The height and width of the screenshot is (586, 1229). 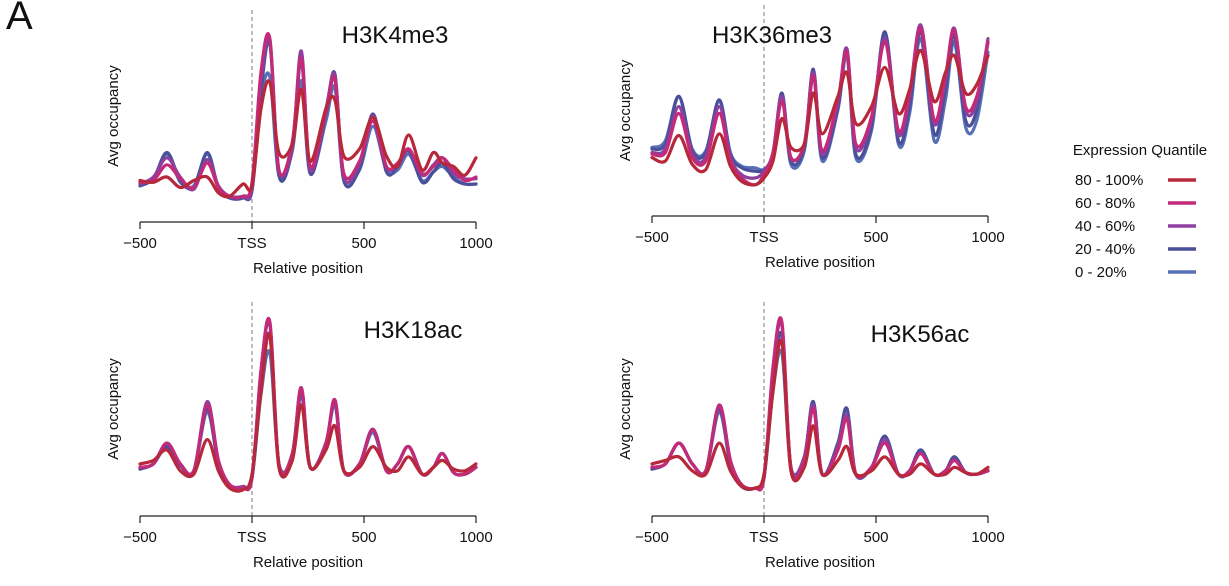 What do you see at coordinates (413, 330) in the screenshot?
I see `chart-title: H3K18ac` at bounding box center [413, 330].